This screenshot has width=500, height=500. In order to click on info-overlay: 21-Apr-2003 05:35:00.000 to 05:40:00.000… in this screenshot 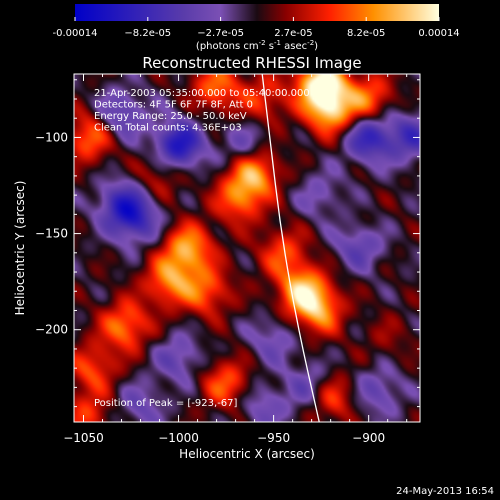, I will do `click(202, 111)`.